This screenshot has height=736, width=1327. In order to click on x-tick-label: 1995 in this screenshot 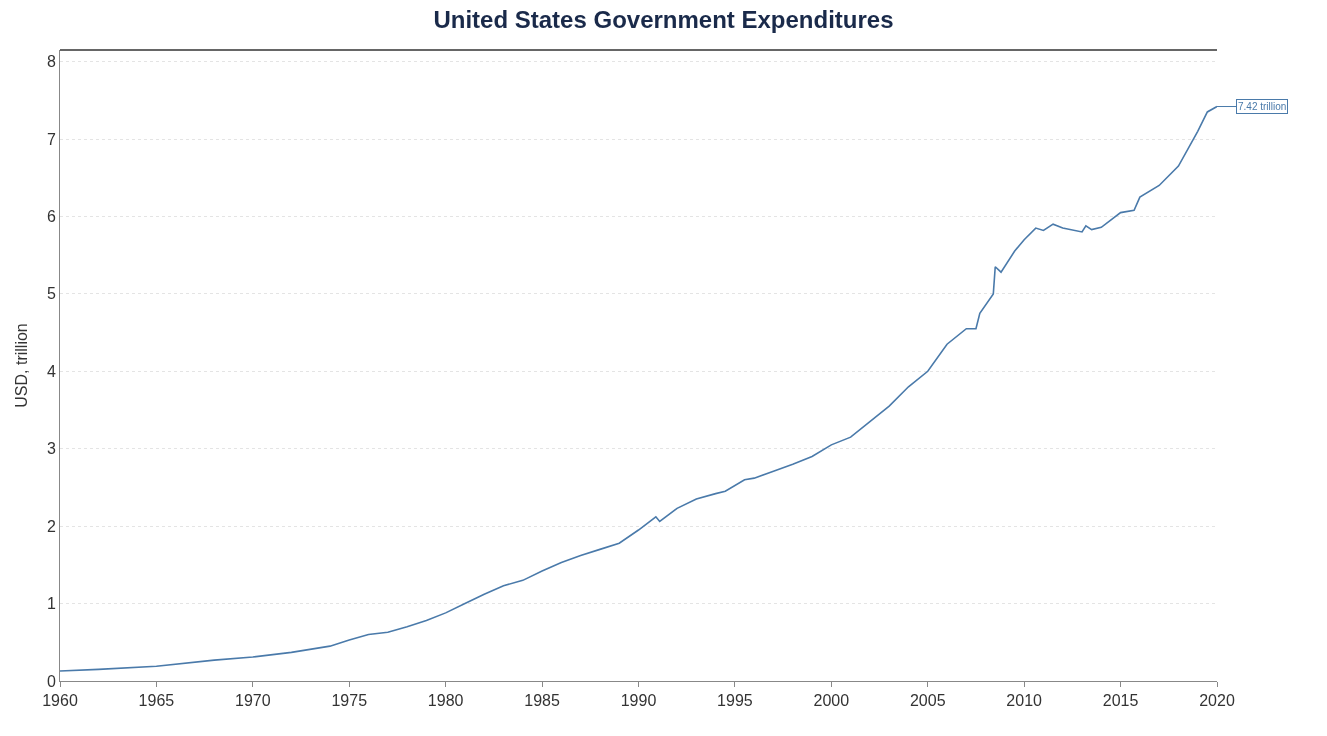, I will do `click(735, 701)`.